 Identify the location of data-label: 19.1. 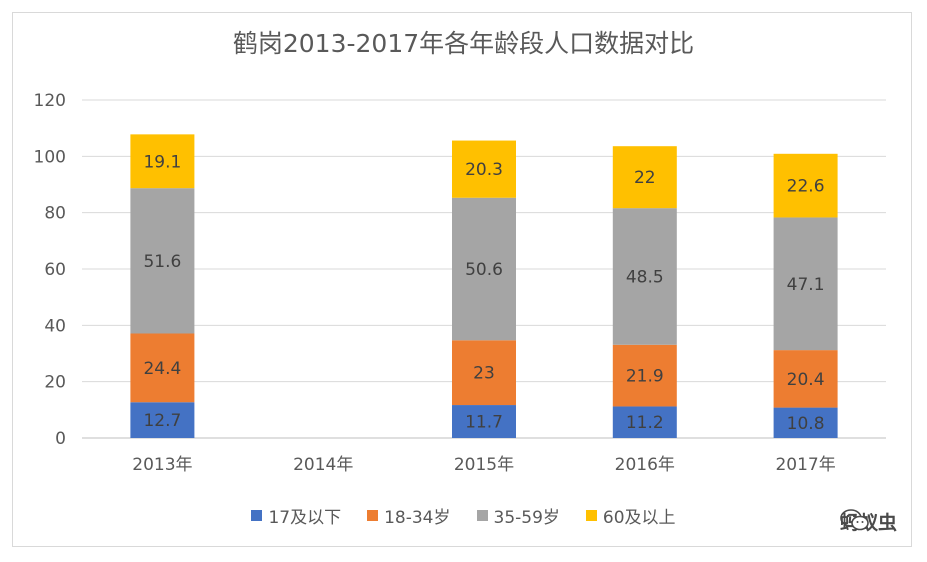
(162, 162).